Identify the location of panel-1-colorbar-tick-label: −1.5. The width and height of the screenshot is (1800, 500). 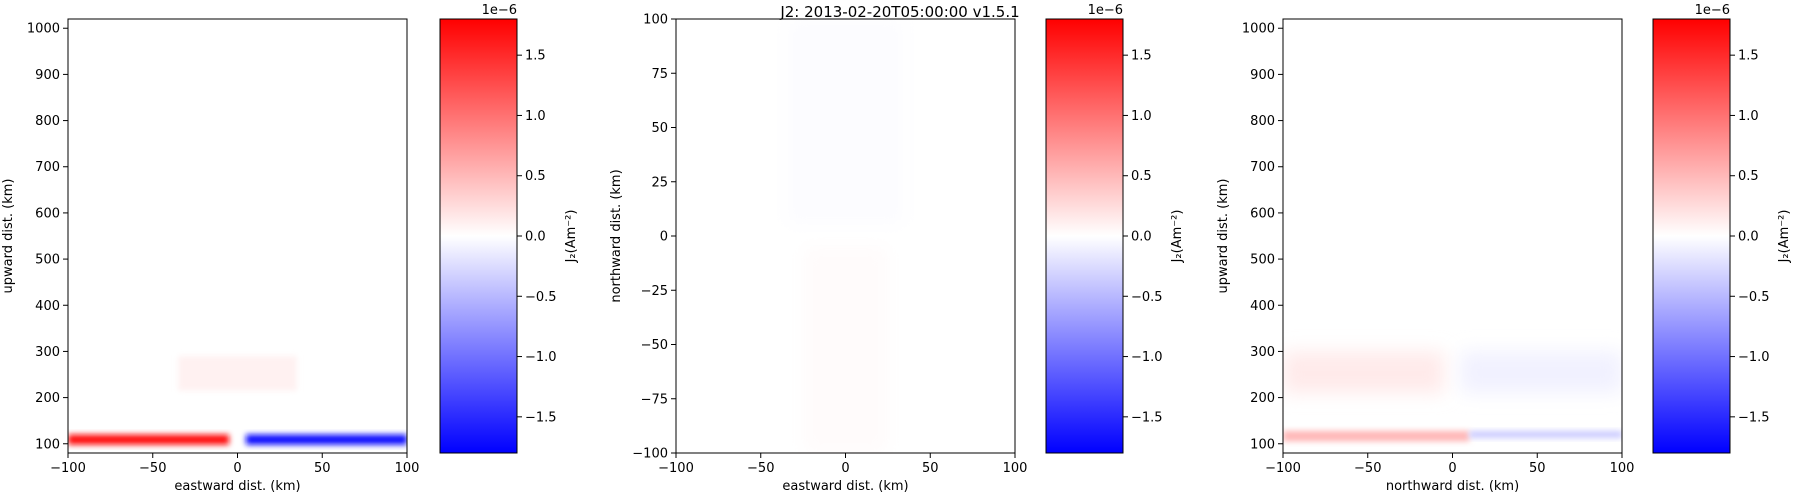
(541, 417).